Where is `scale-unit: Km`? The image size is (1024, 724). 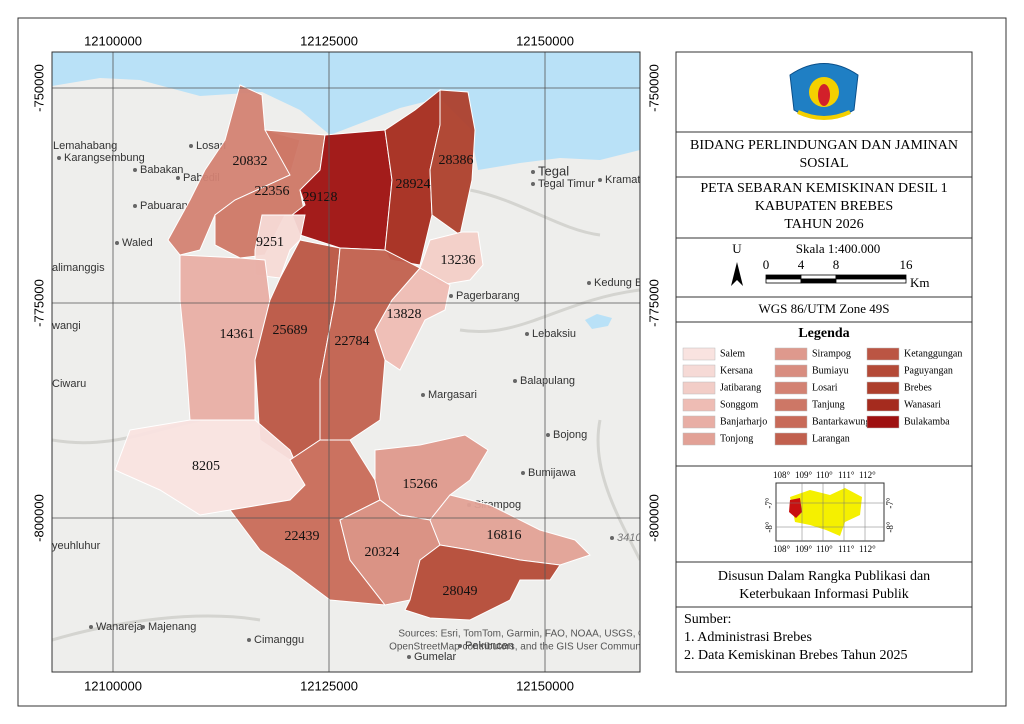
scale-unit: Km is located at coordinates (920, 282).